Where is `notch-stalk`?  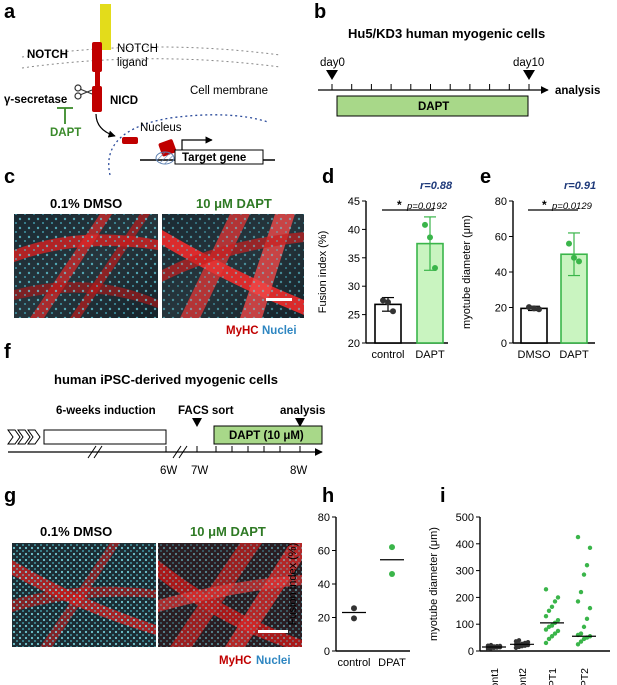
notch-stalk is located at coordinates (97, 80).